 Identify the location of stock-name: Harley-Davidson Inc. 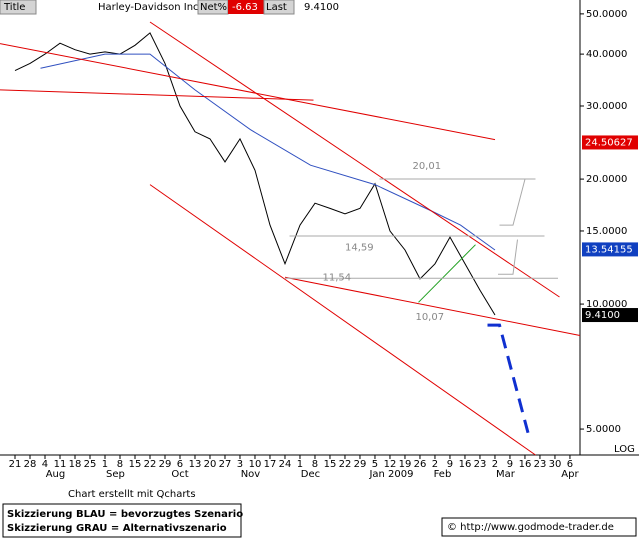
(148, 7).